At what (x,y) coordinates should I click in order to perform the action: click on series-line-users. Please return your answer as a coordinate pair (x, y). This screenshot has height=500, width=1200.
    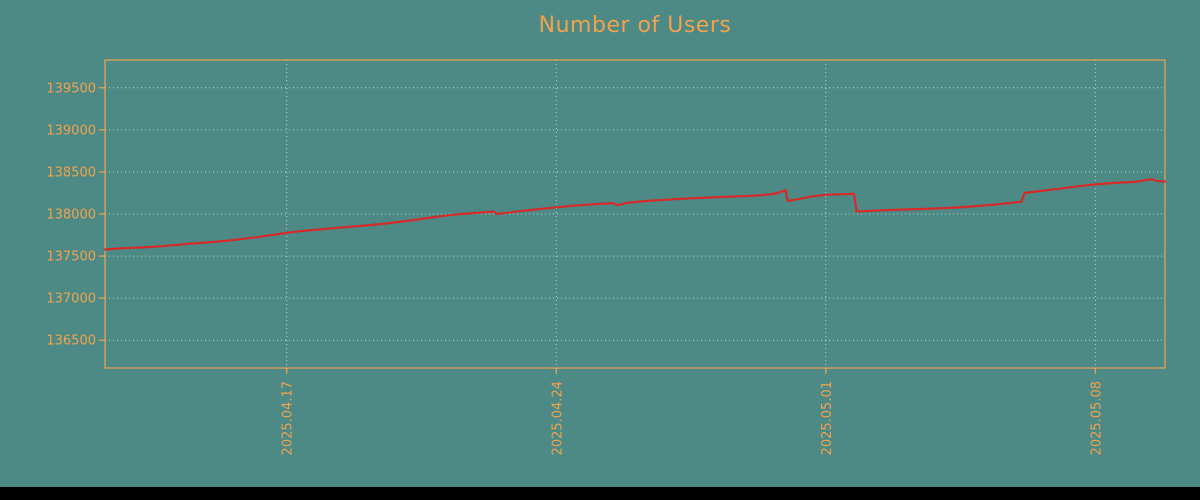
    Looking at the image, I should click on (635, 214).